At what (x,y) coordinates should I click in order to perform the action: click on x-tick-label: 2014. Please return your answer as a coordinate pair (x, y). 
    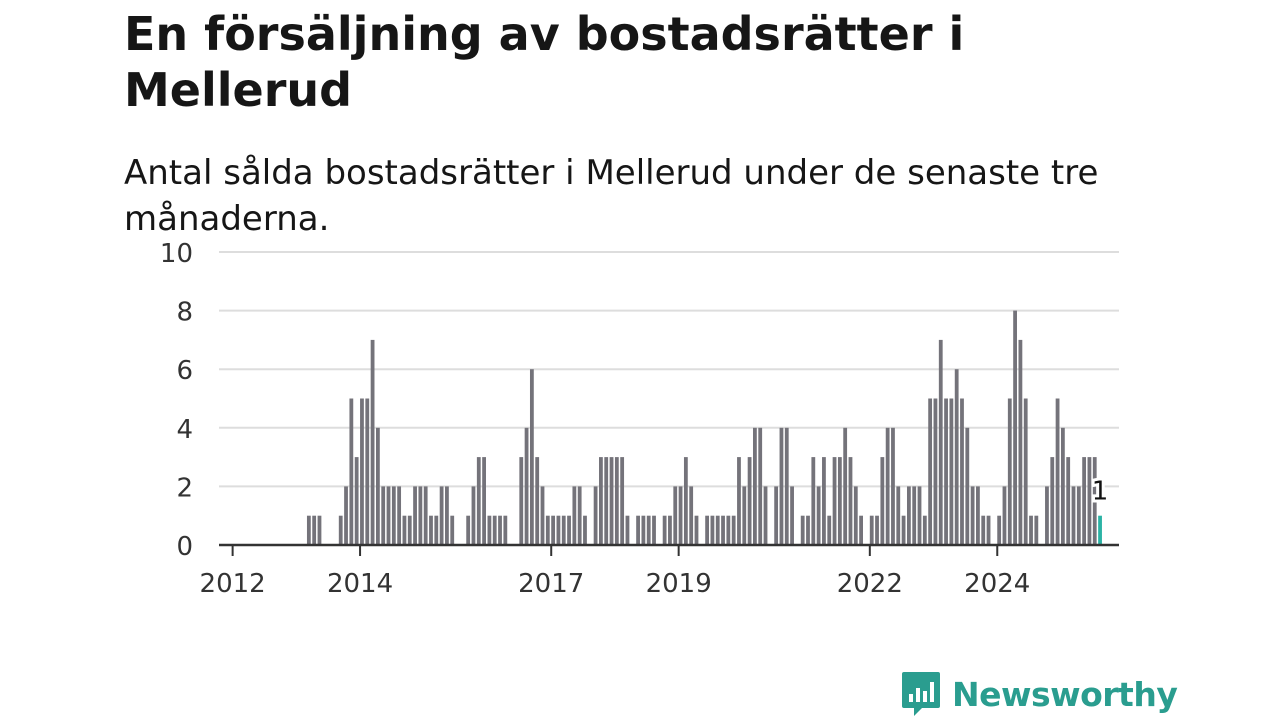
    Looking at the image, I should click on (360, 584).